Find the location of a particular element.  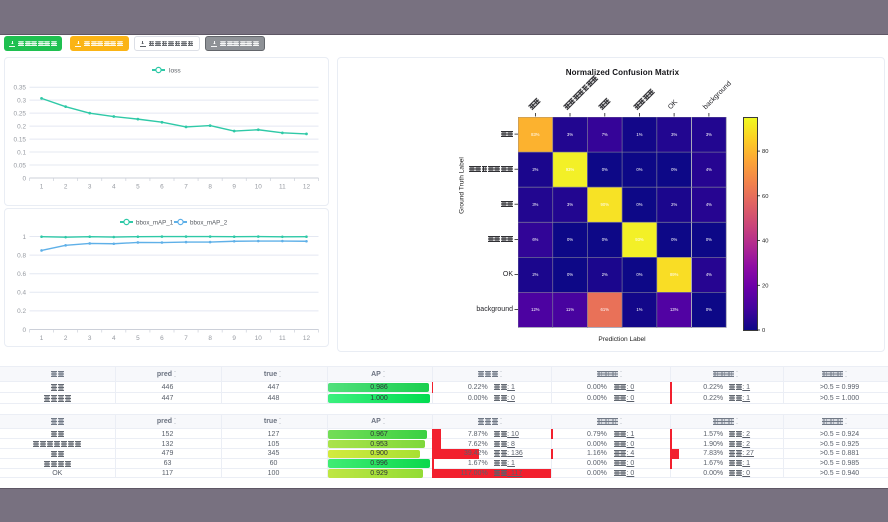

svg-text: 60 is located at coordinates (765, 197).